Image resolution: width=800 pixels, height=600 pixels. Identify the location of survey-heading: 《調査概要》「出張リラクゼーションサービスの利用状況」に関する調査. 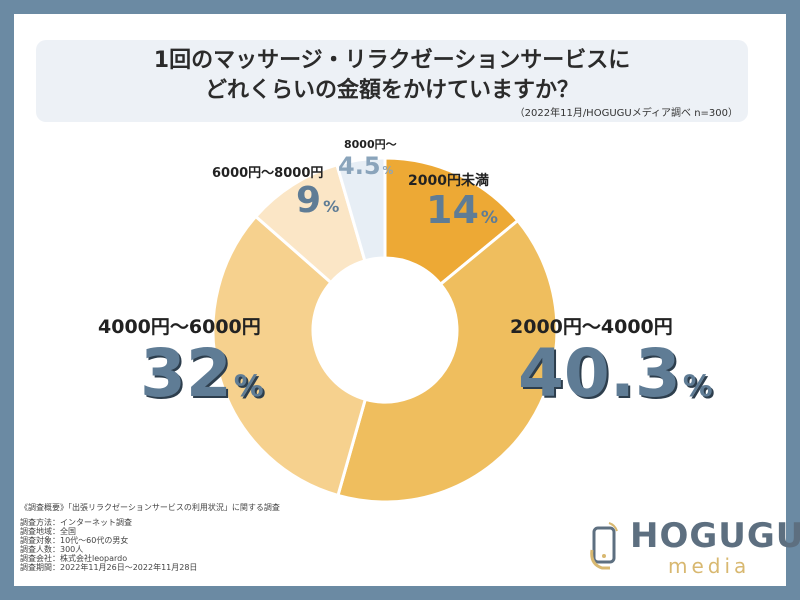
(150, 507).